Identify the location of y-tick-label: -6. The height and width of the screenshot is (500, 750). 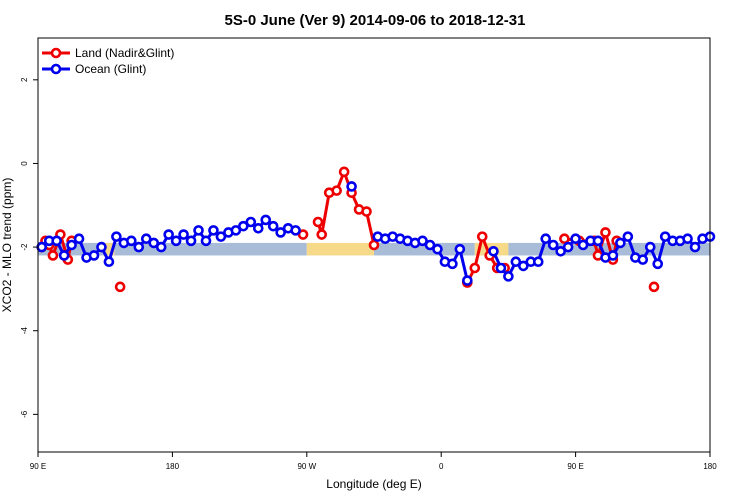
(24, 414).